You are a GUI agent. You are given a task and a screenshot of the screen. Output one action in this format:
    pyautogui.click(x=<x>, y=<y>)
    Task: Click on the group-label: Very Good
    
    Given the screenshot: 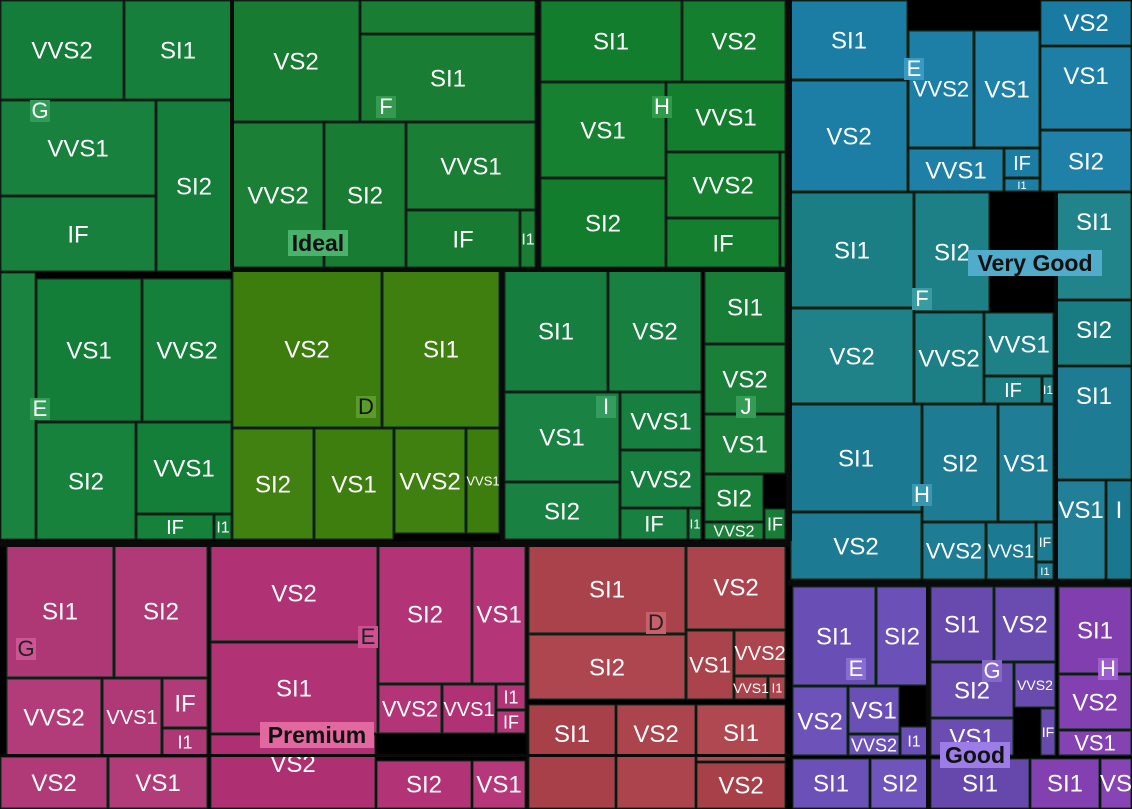 What is the action you would take?
    pyautogui.click(x=1034, y=263)
    